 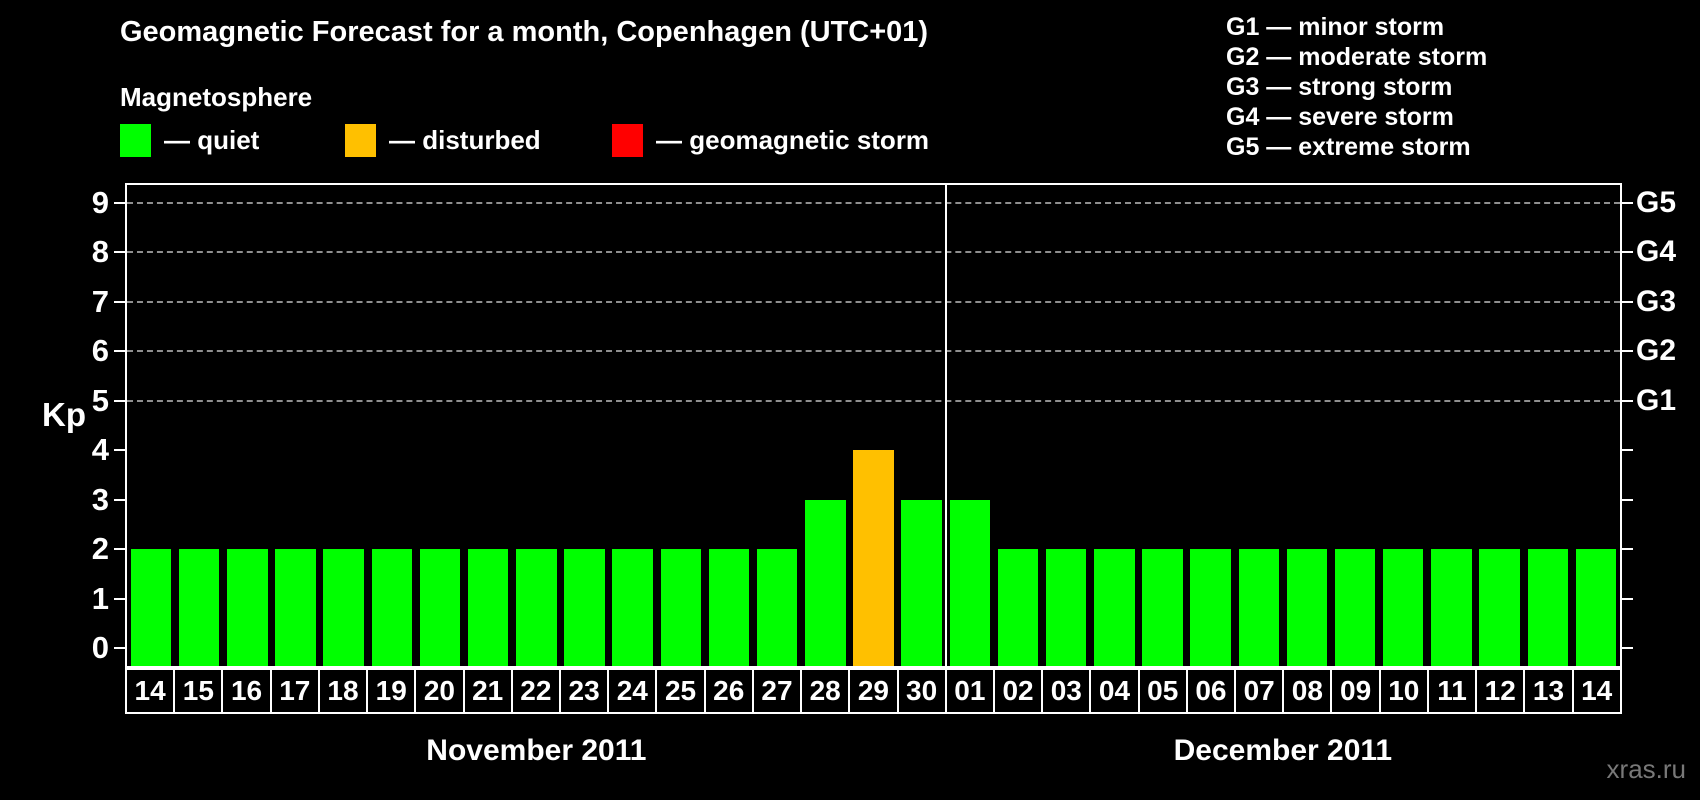 I want to click on g-level-label: G2, so click(x=1656, y=351).